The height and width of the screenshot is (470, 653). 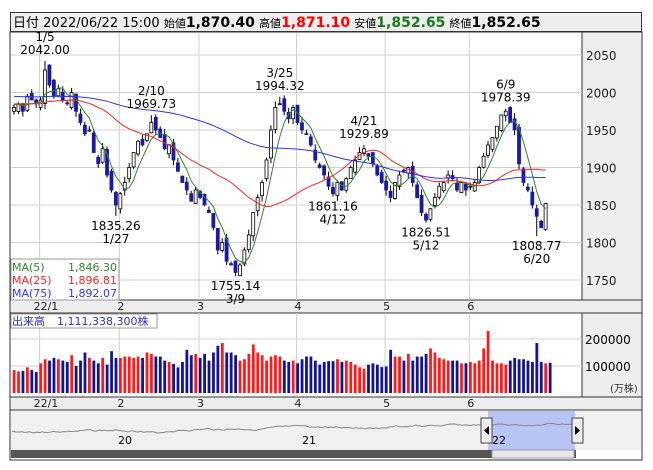 What do you see at coordinates (115, 239) in the screenshot?
I see `annotation-date: 1/27` at bounding box center [115, 239].